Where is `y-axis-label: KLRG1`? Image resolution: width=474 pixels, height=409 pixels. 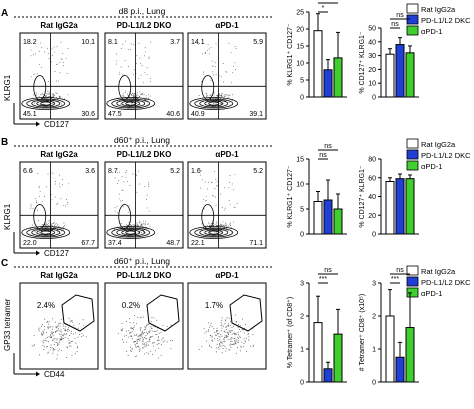
y-axis-label: KLRG1 is located at coordinates (7, 216).